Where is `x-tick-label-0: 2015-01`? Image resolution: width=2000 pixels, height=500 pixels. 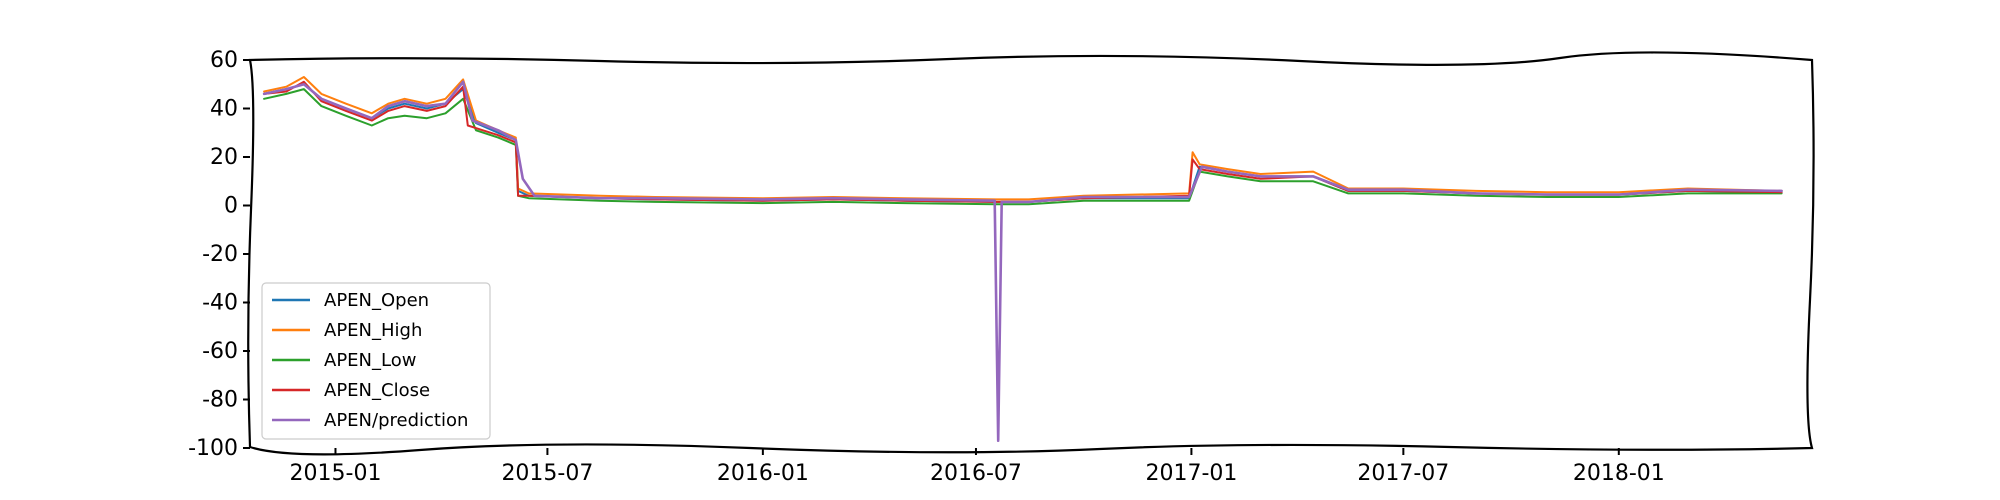
x-tick-label-0: 2015-01 is located at coordinates (336, 473).